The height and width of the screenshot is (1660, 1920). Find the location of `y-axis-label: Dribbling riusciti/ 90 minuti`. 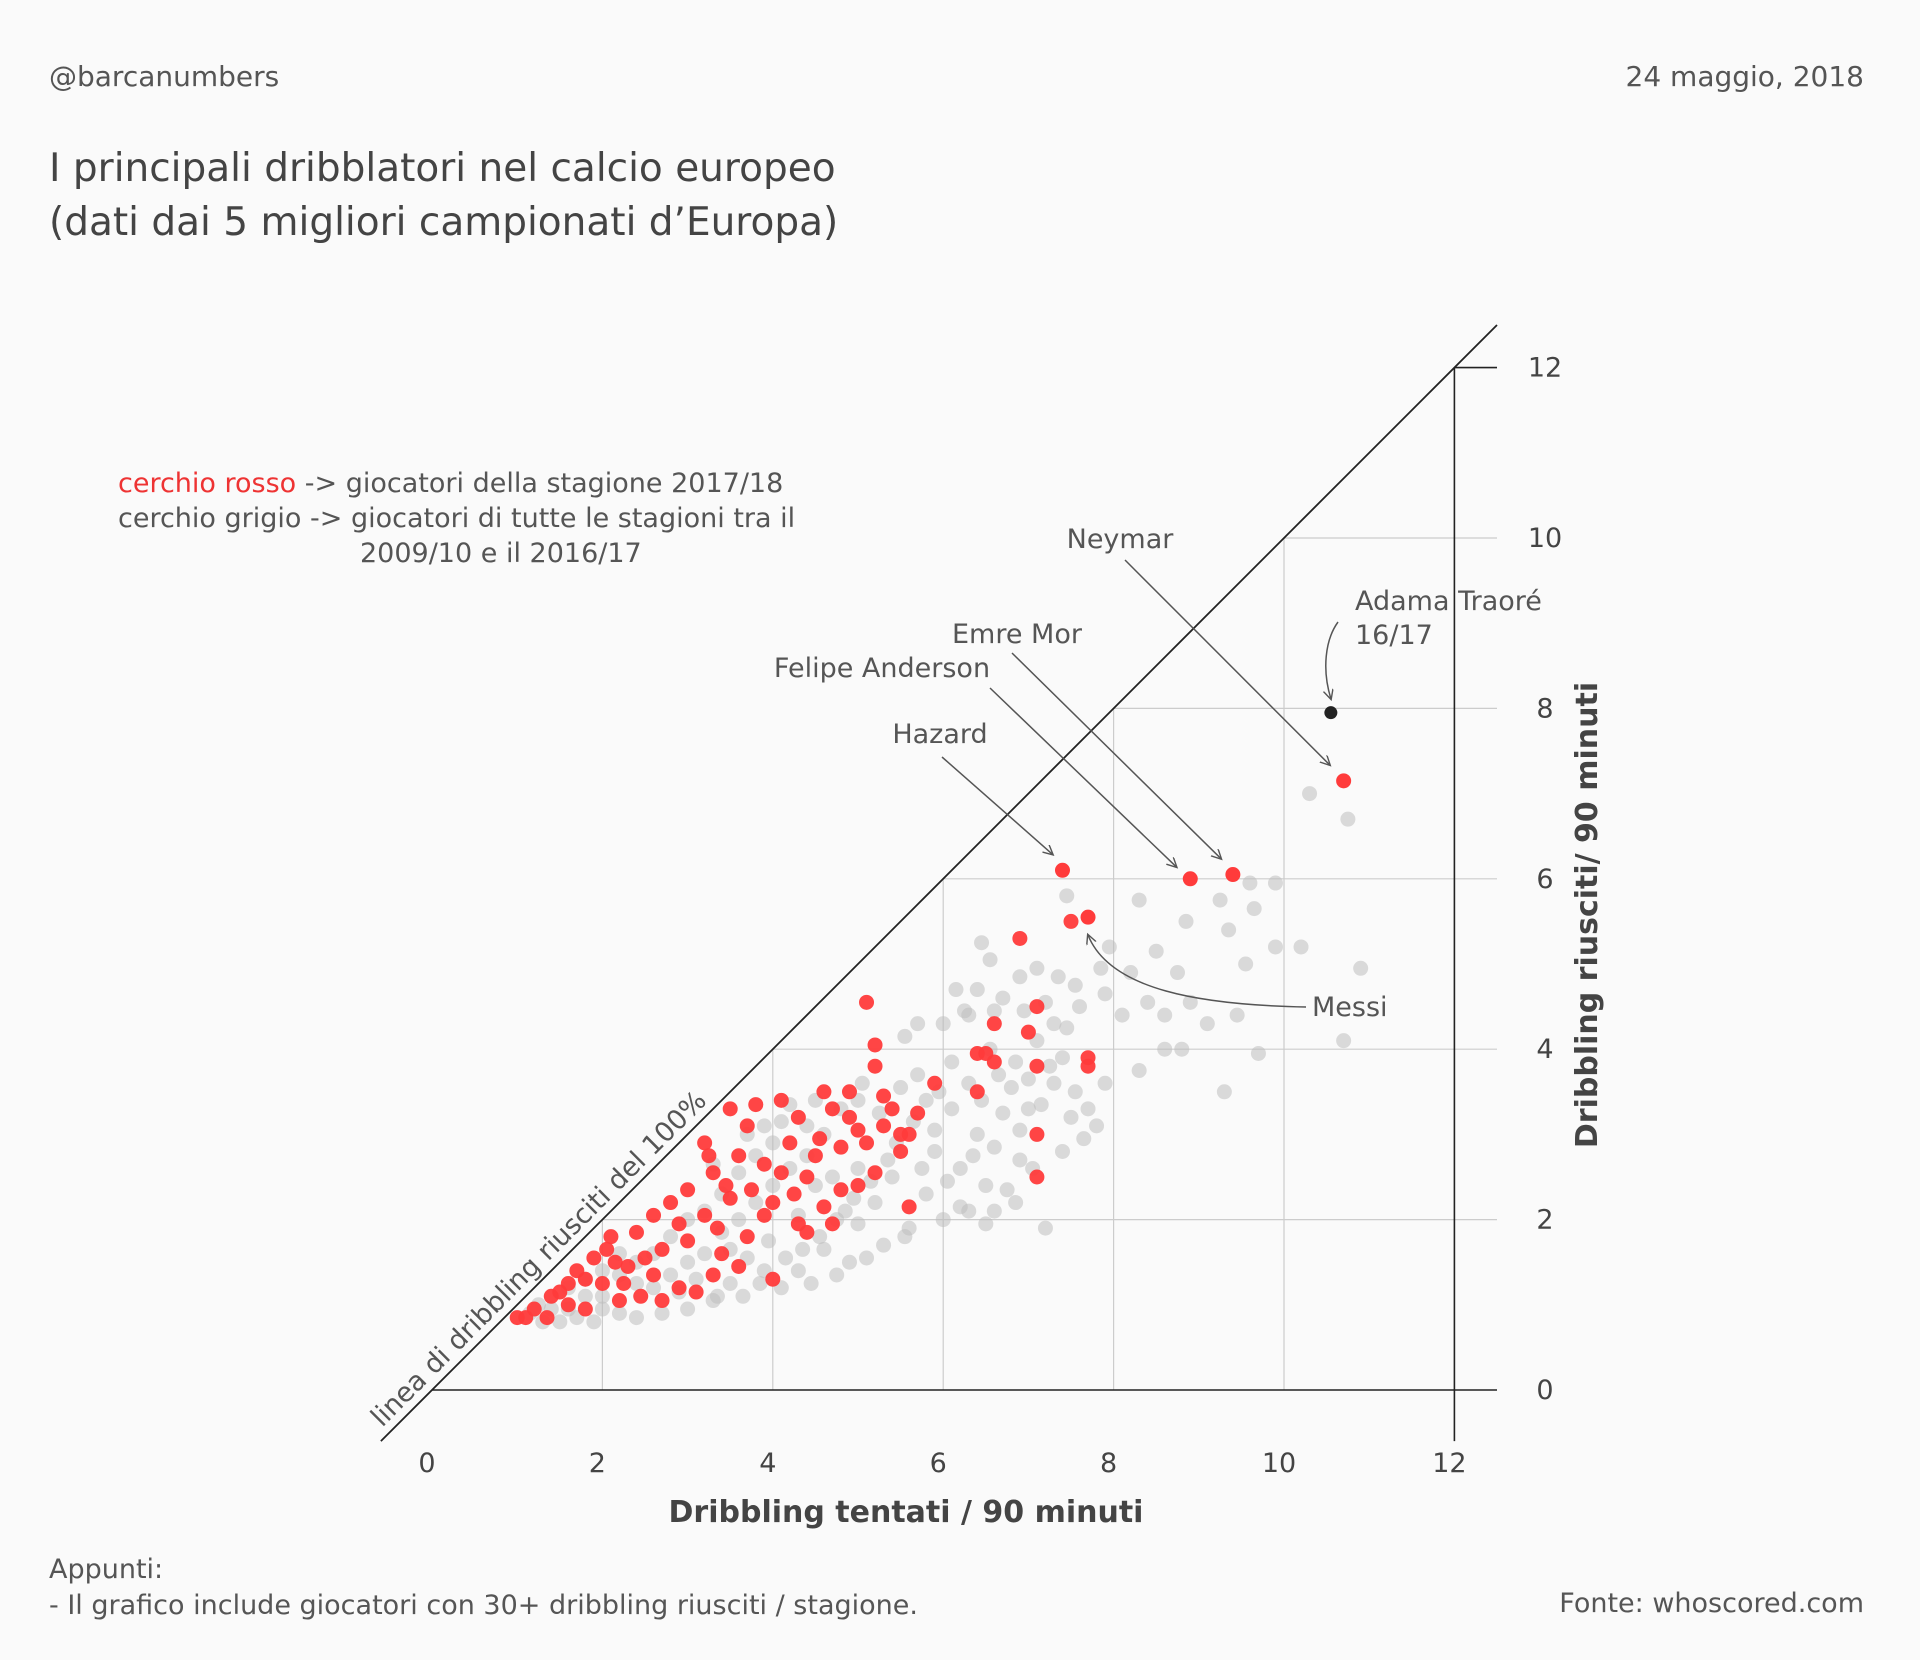

y-axis-label: Dribbling riusciti/ 90 minuti is located at coordinates (1587, 915).